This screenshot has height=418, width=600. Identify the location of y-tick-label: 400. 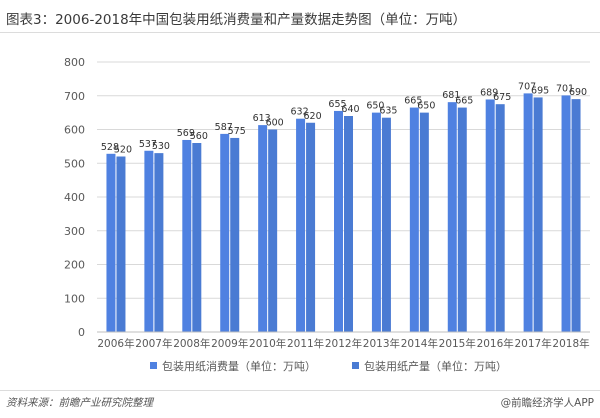
(74, 197).